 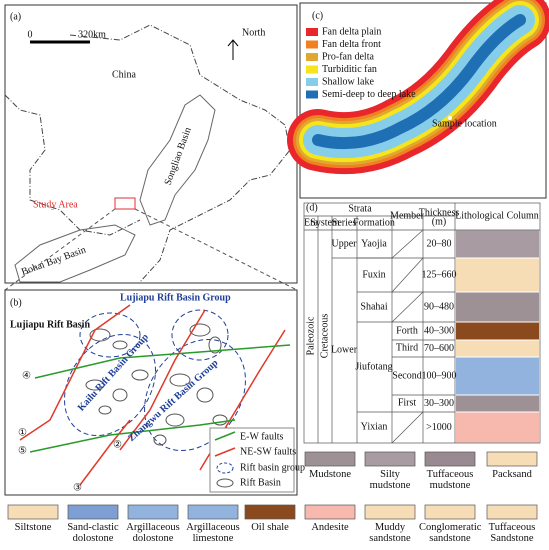 I want to click on legend-label: Rift Basin, so click(x=260, y=482).